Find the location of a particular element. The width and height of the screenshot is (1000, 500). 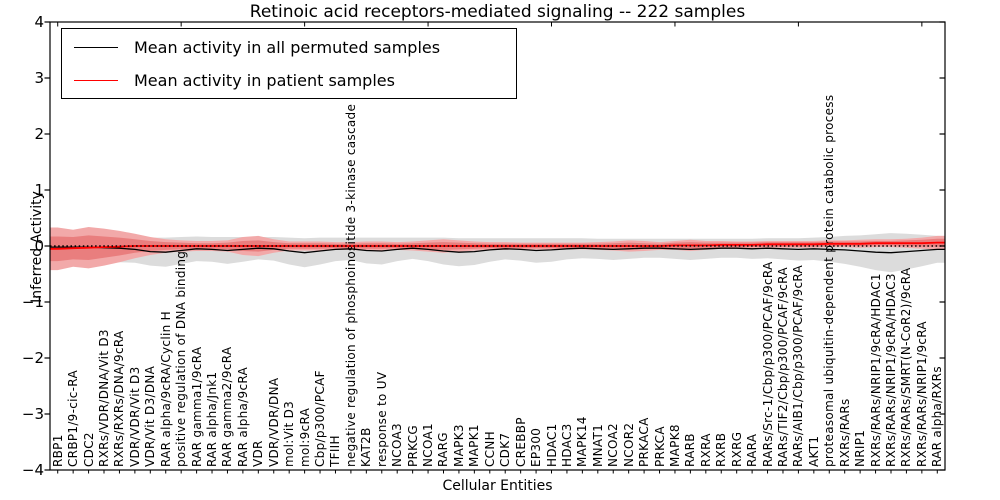

confidence-bands-layer is located at coordinates (497, 250).